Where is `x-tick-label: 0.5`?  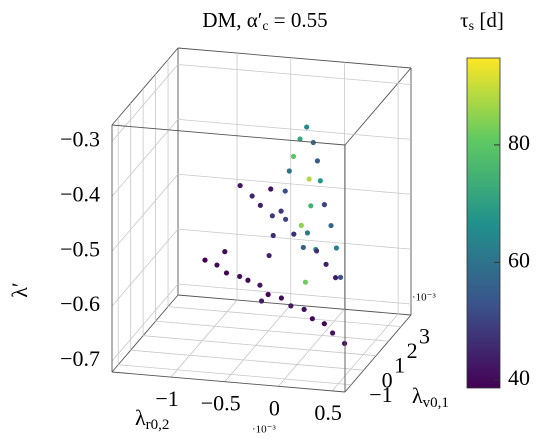
x-tick-label: 0.5 is located at coordinates (328, 412).